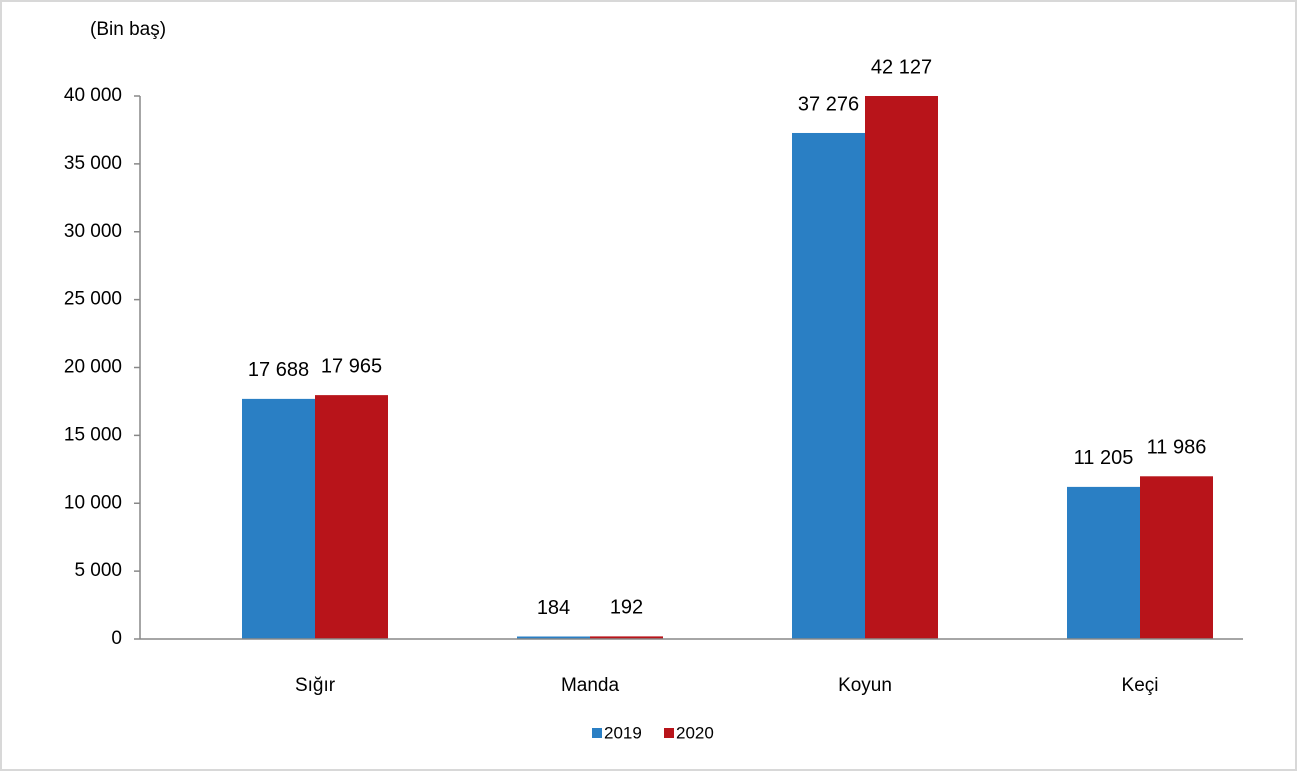 The image size is (1297, 771). I want to click on legend-label: 2020, so click(695, 732).